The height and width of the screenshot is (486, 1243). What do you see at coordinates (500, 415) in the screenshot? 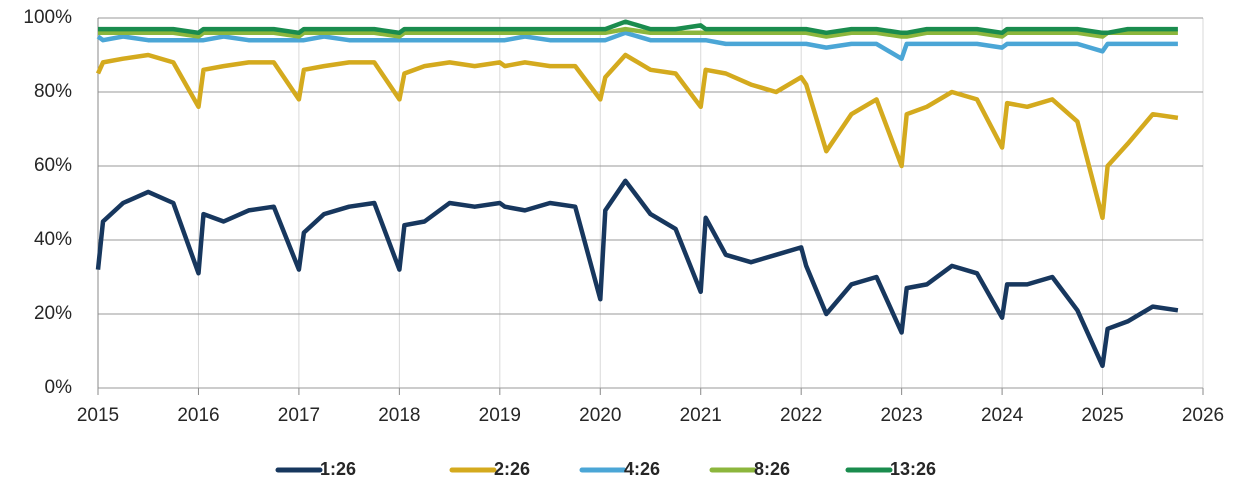
I see `x-tick-label: 2019` at bounding box center [500, 415].